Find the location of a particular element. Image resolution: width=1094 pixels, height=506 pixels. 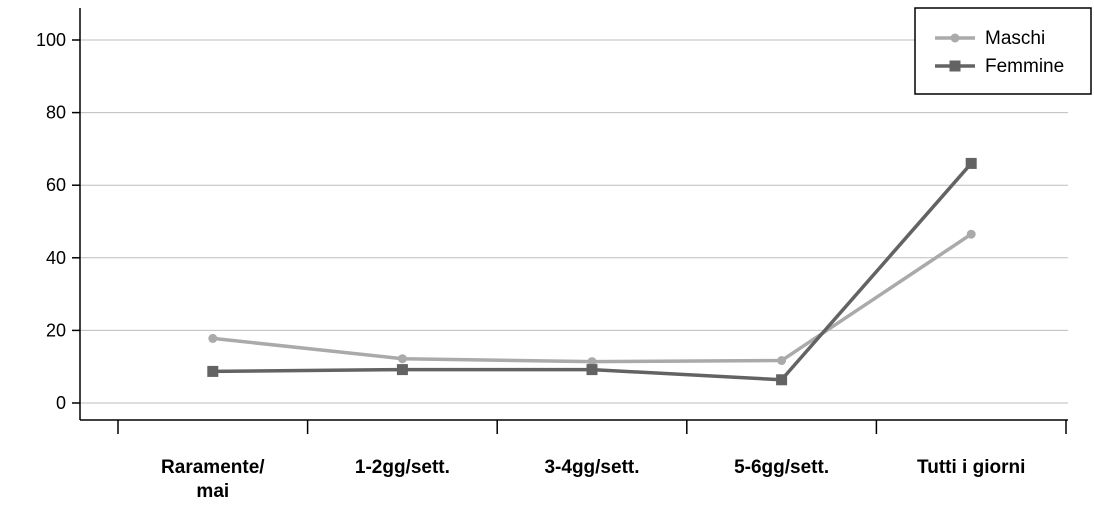

y-tick-label: 80 is located at coordinates (56, 113).